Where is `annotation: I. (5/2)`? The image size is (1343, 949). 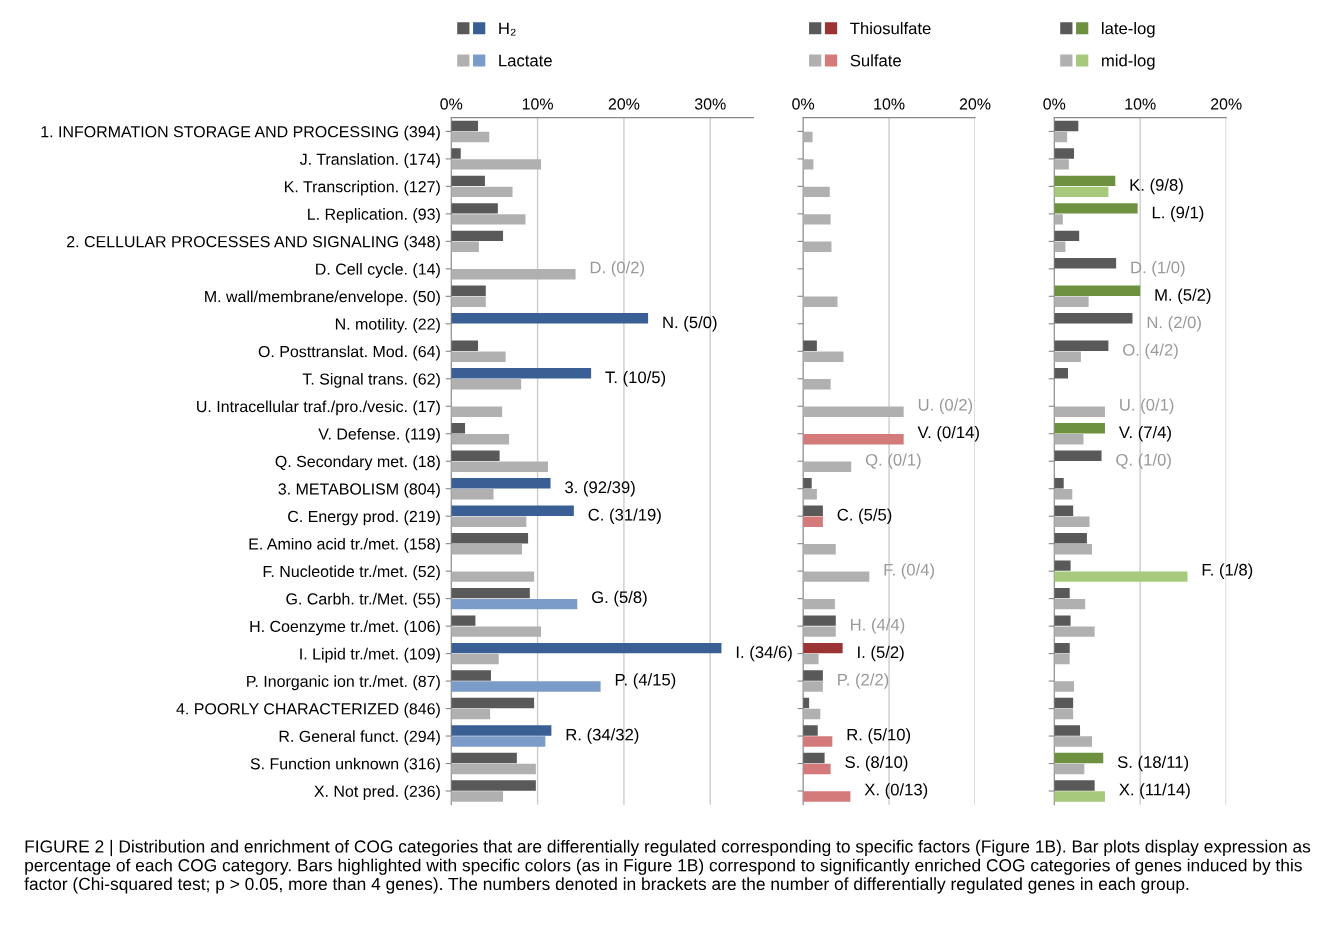
annotation: I. (5/2) is located at coordinates (881, 653).